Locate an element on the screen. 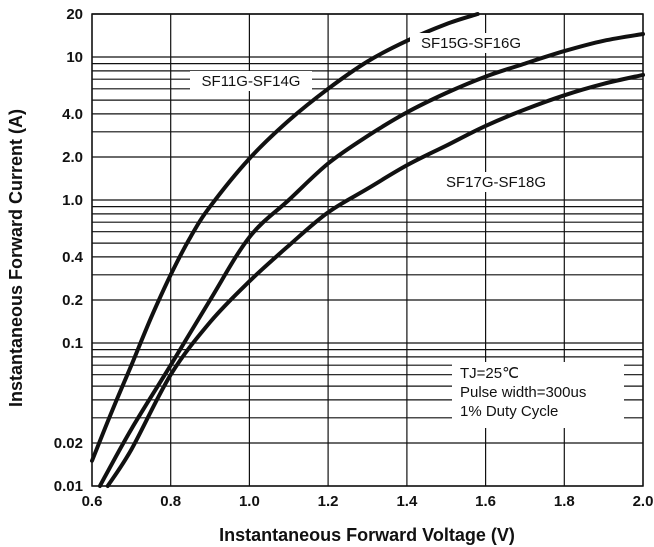 The height and width of the screenshot is (547, 654). x-tick-label: 1.2 is located at coordinates (328, 501).